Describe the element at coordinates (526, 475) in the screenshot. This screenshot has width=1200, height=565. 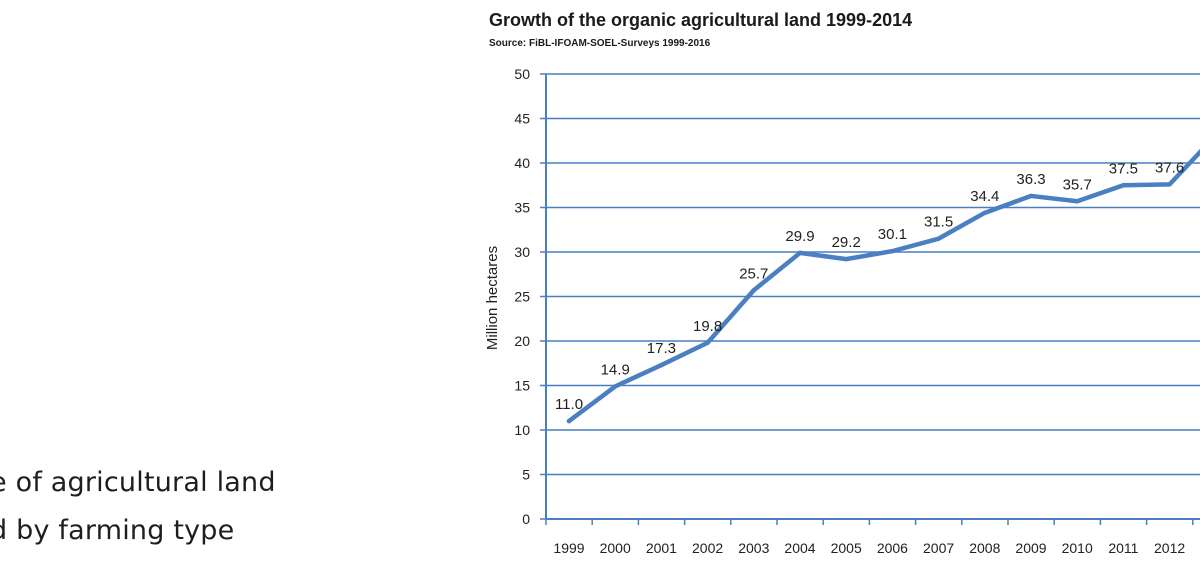
I see `y-tick-label-5: 5` at that location.